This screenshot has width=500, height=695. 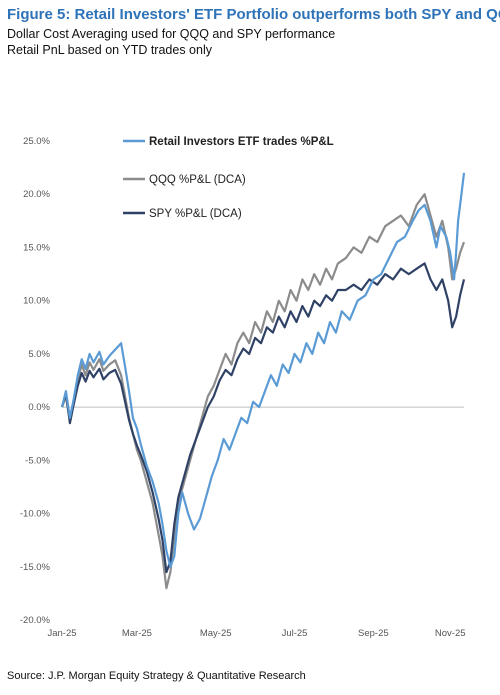 What do you see at coordinates (373, 633) in the screenshot?
I see `x-tick-label: Sep-25` at bounding box center [373, 633].